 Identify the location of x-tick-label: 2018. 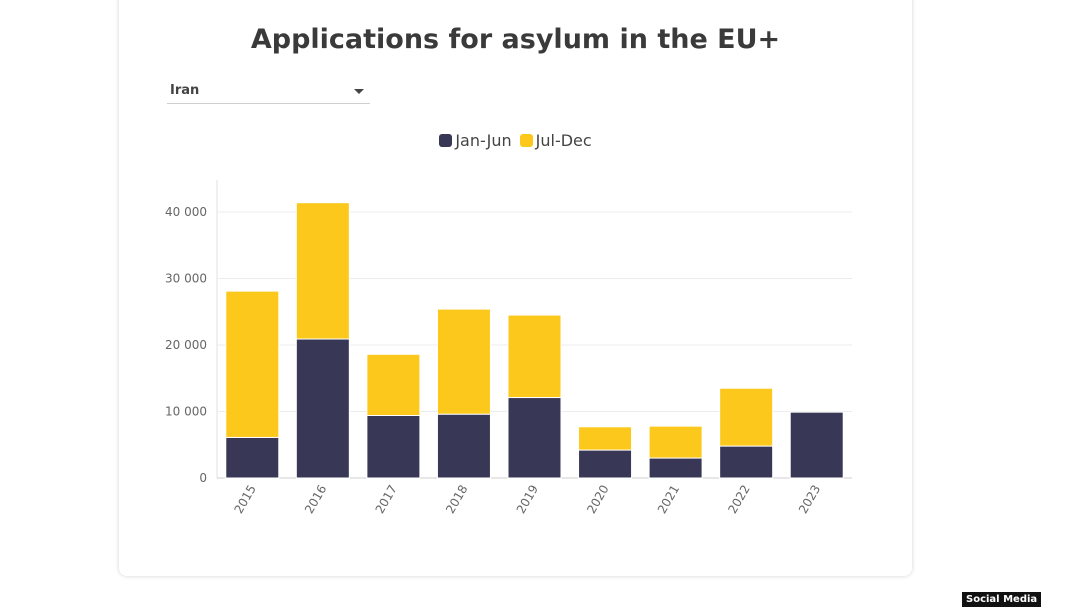
(456, 499).